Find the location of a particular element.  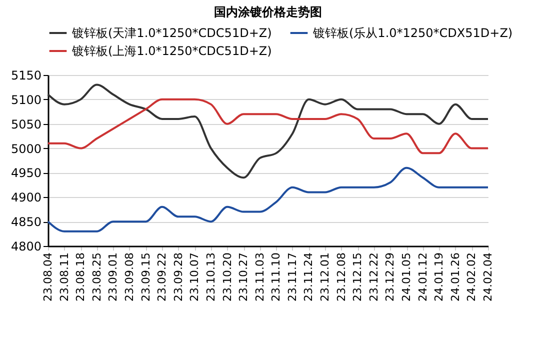

y-tick-label: 5150 is located at coordinates (26, 75).